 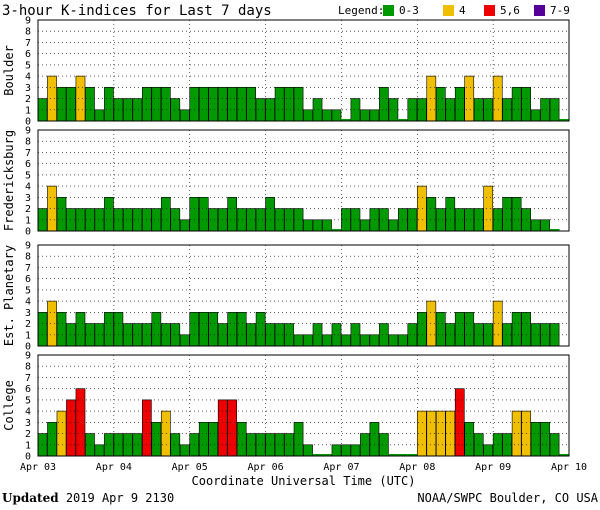 What do you see at coordinates (9, 405) in the screenshot?
I see `panel-label: College` at bounding box center [9, 405].